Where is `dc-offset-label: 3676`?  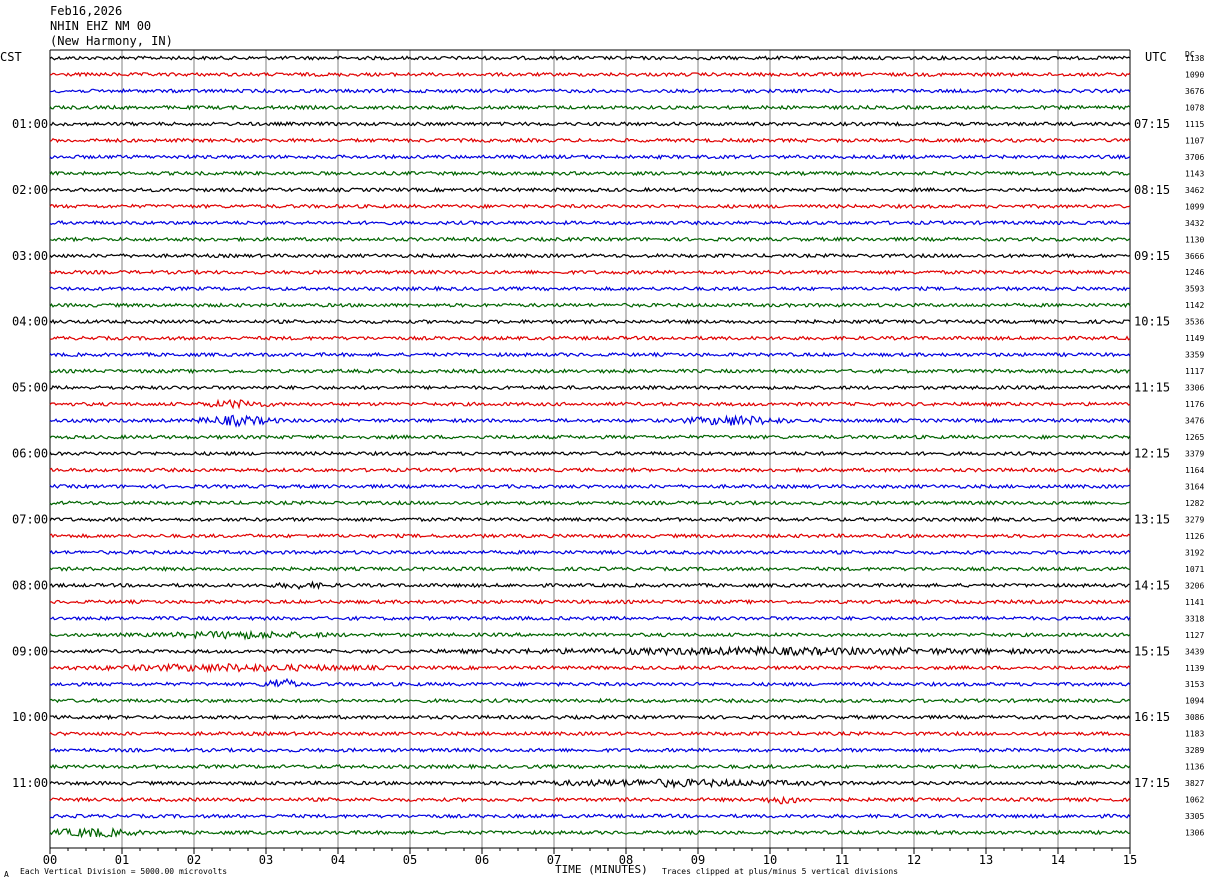 dc-offset-label: 3676 is located at coordinates (1194, 91).